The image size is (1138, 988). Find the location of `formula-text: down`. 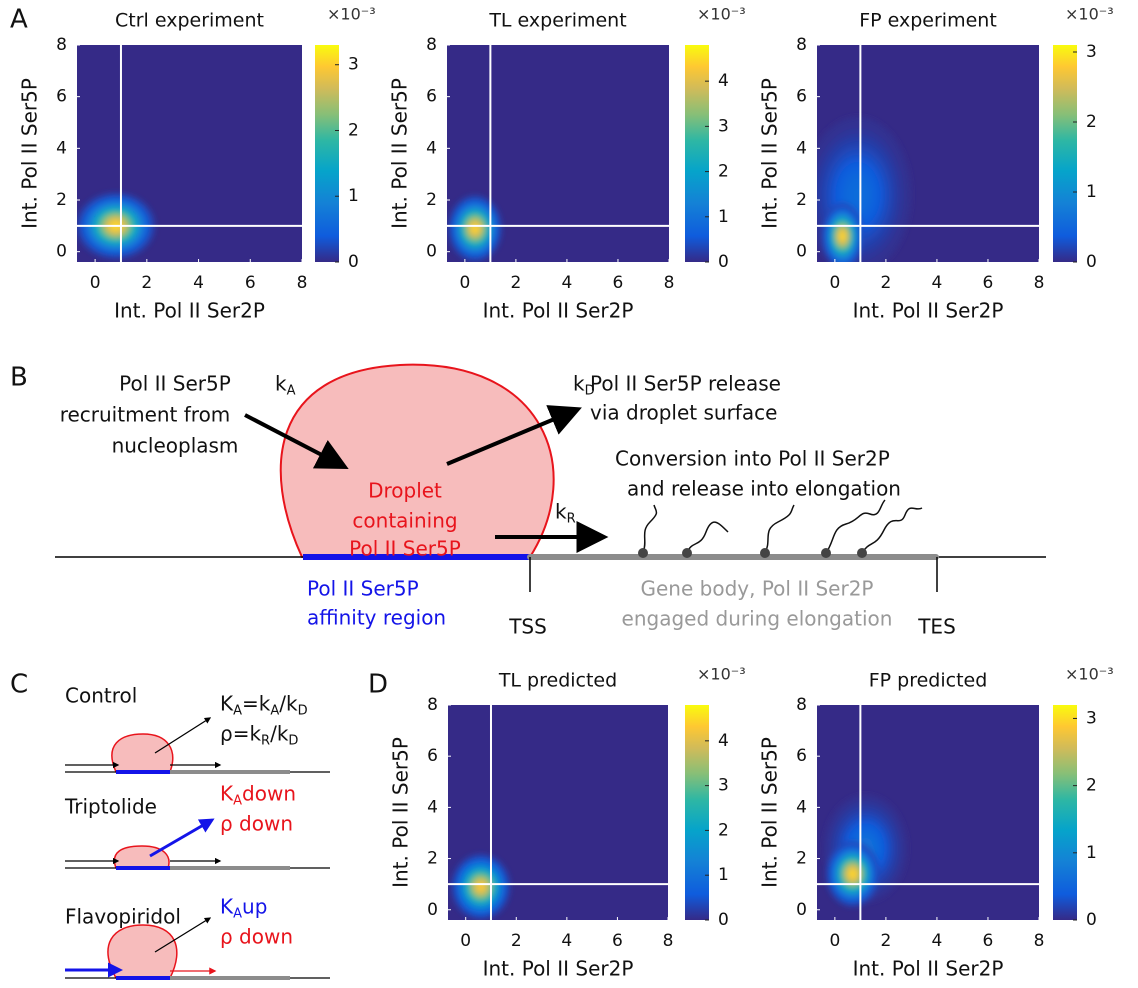

formula-text: down is located at coordinates (269, 794).